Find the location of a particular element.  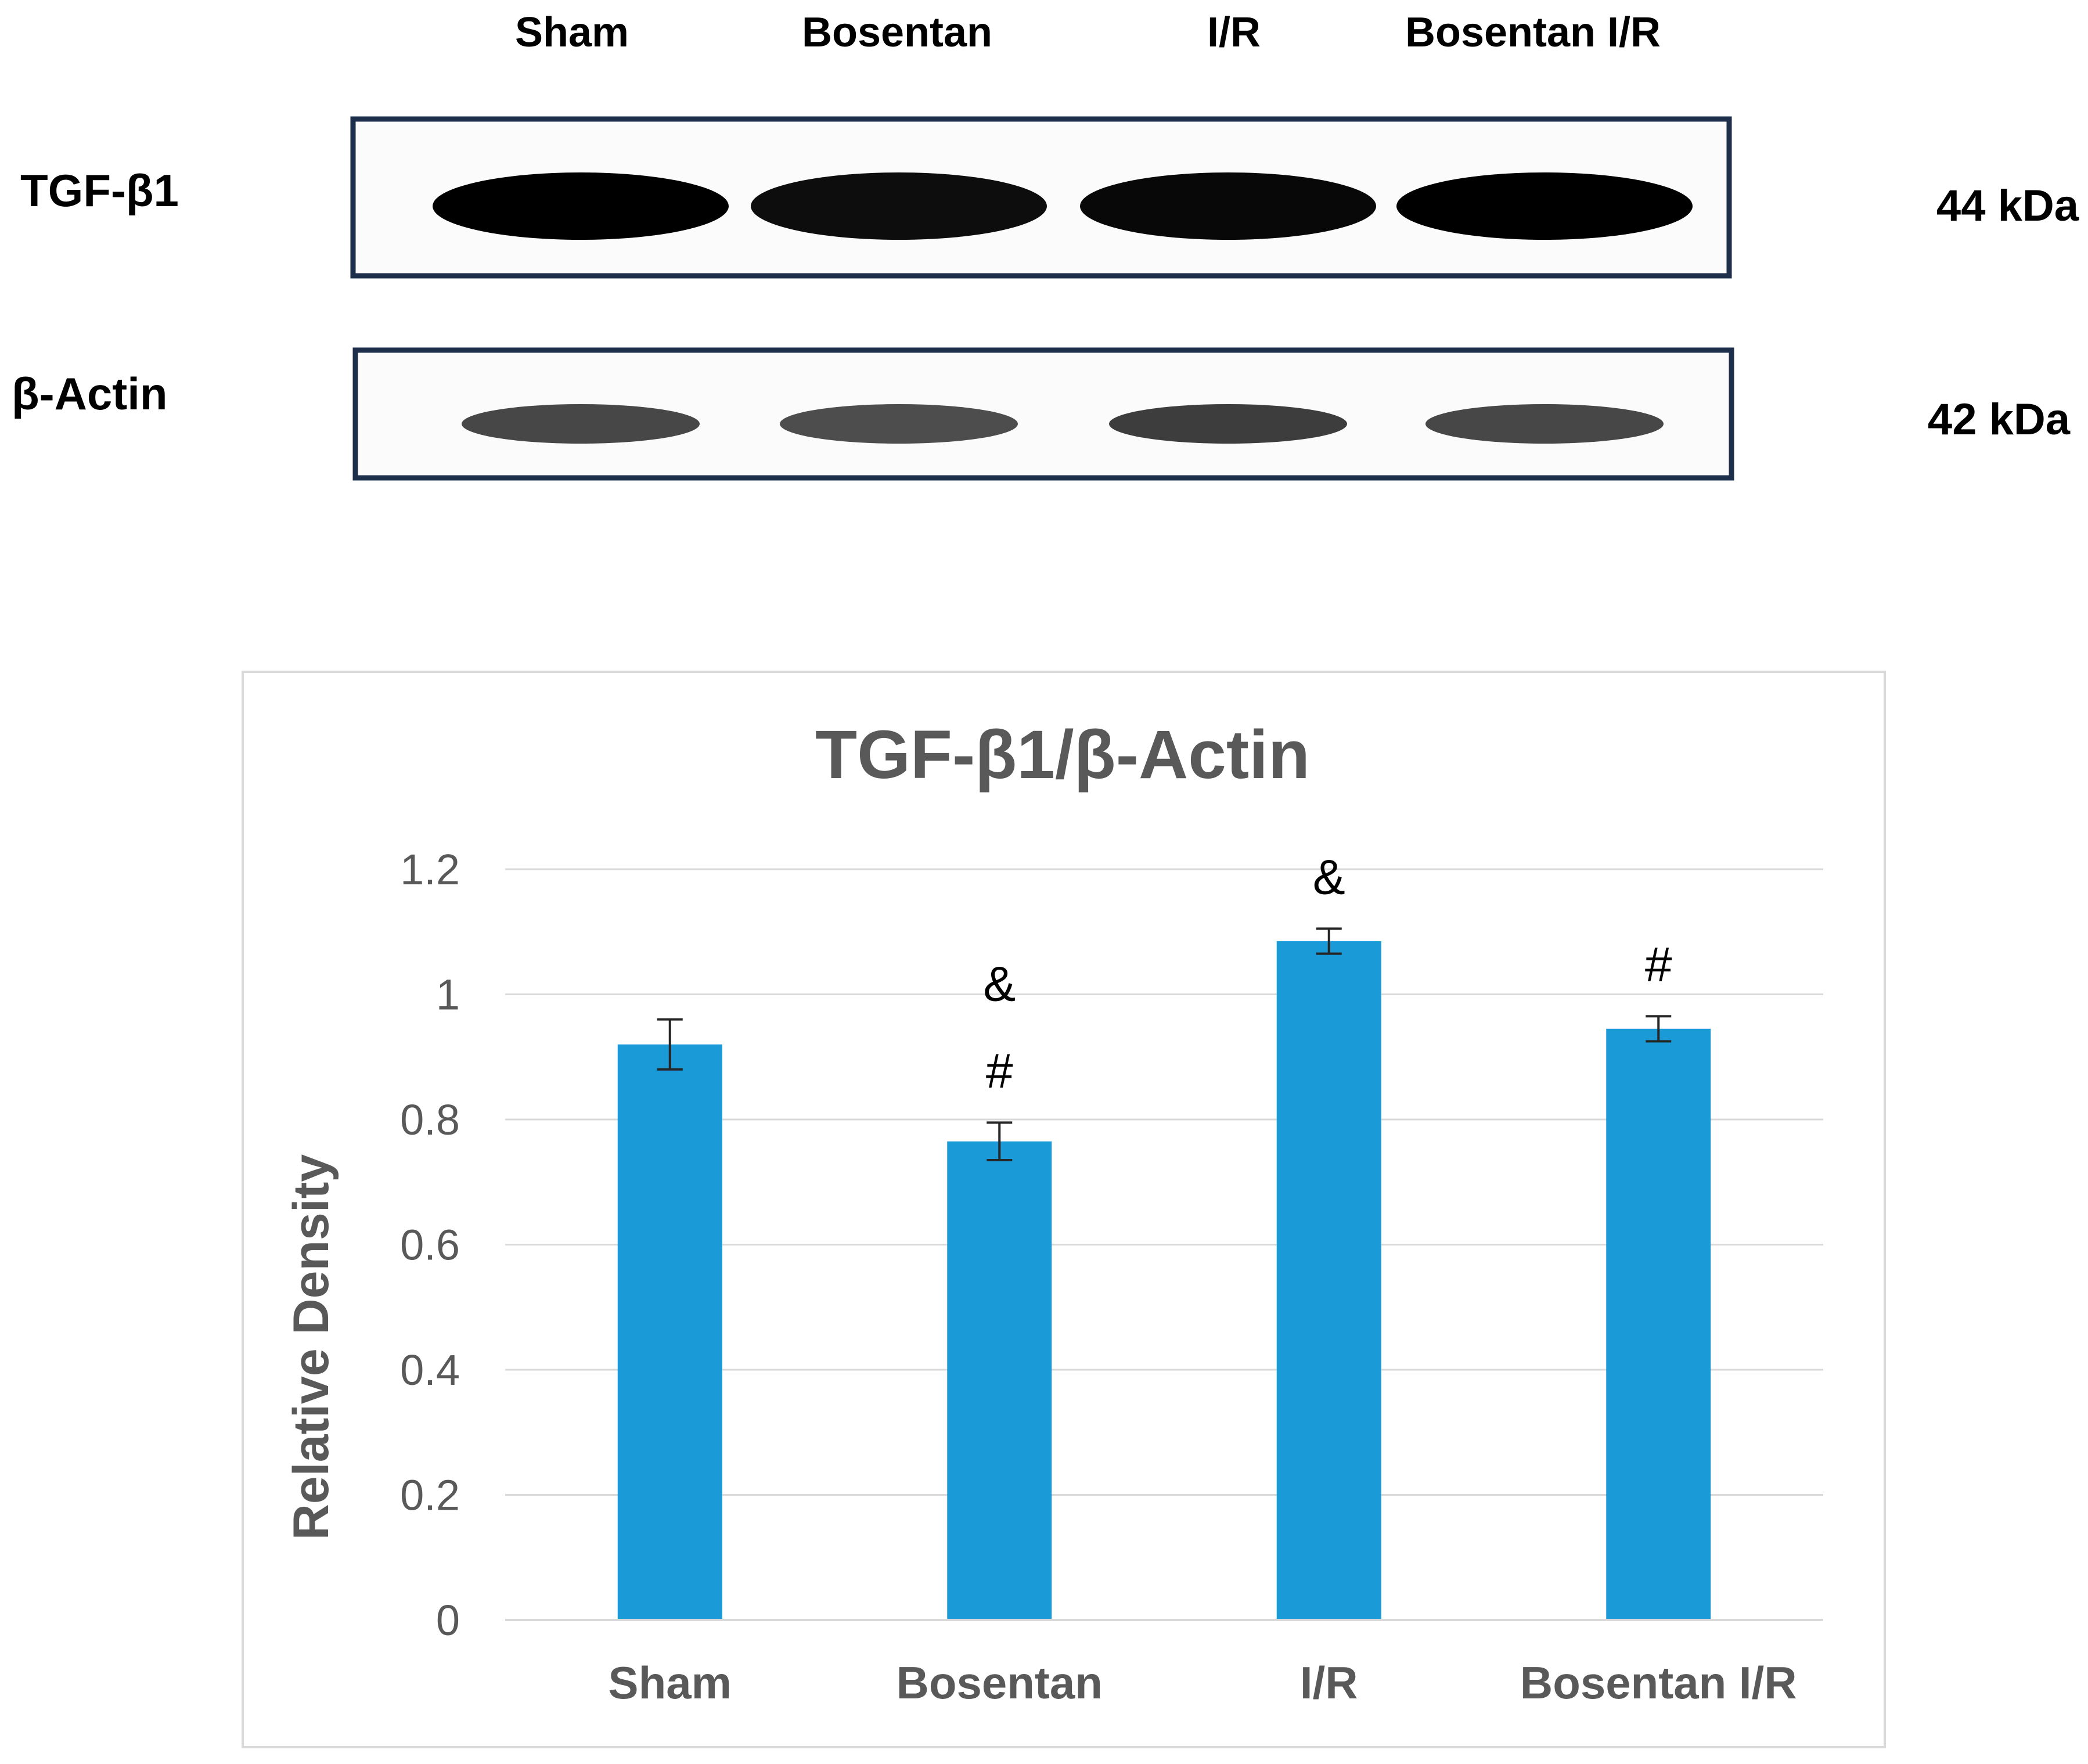

y-axis-label: Relative Density is located at coordinates (311, 1347).